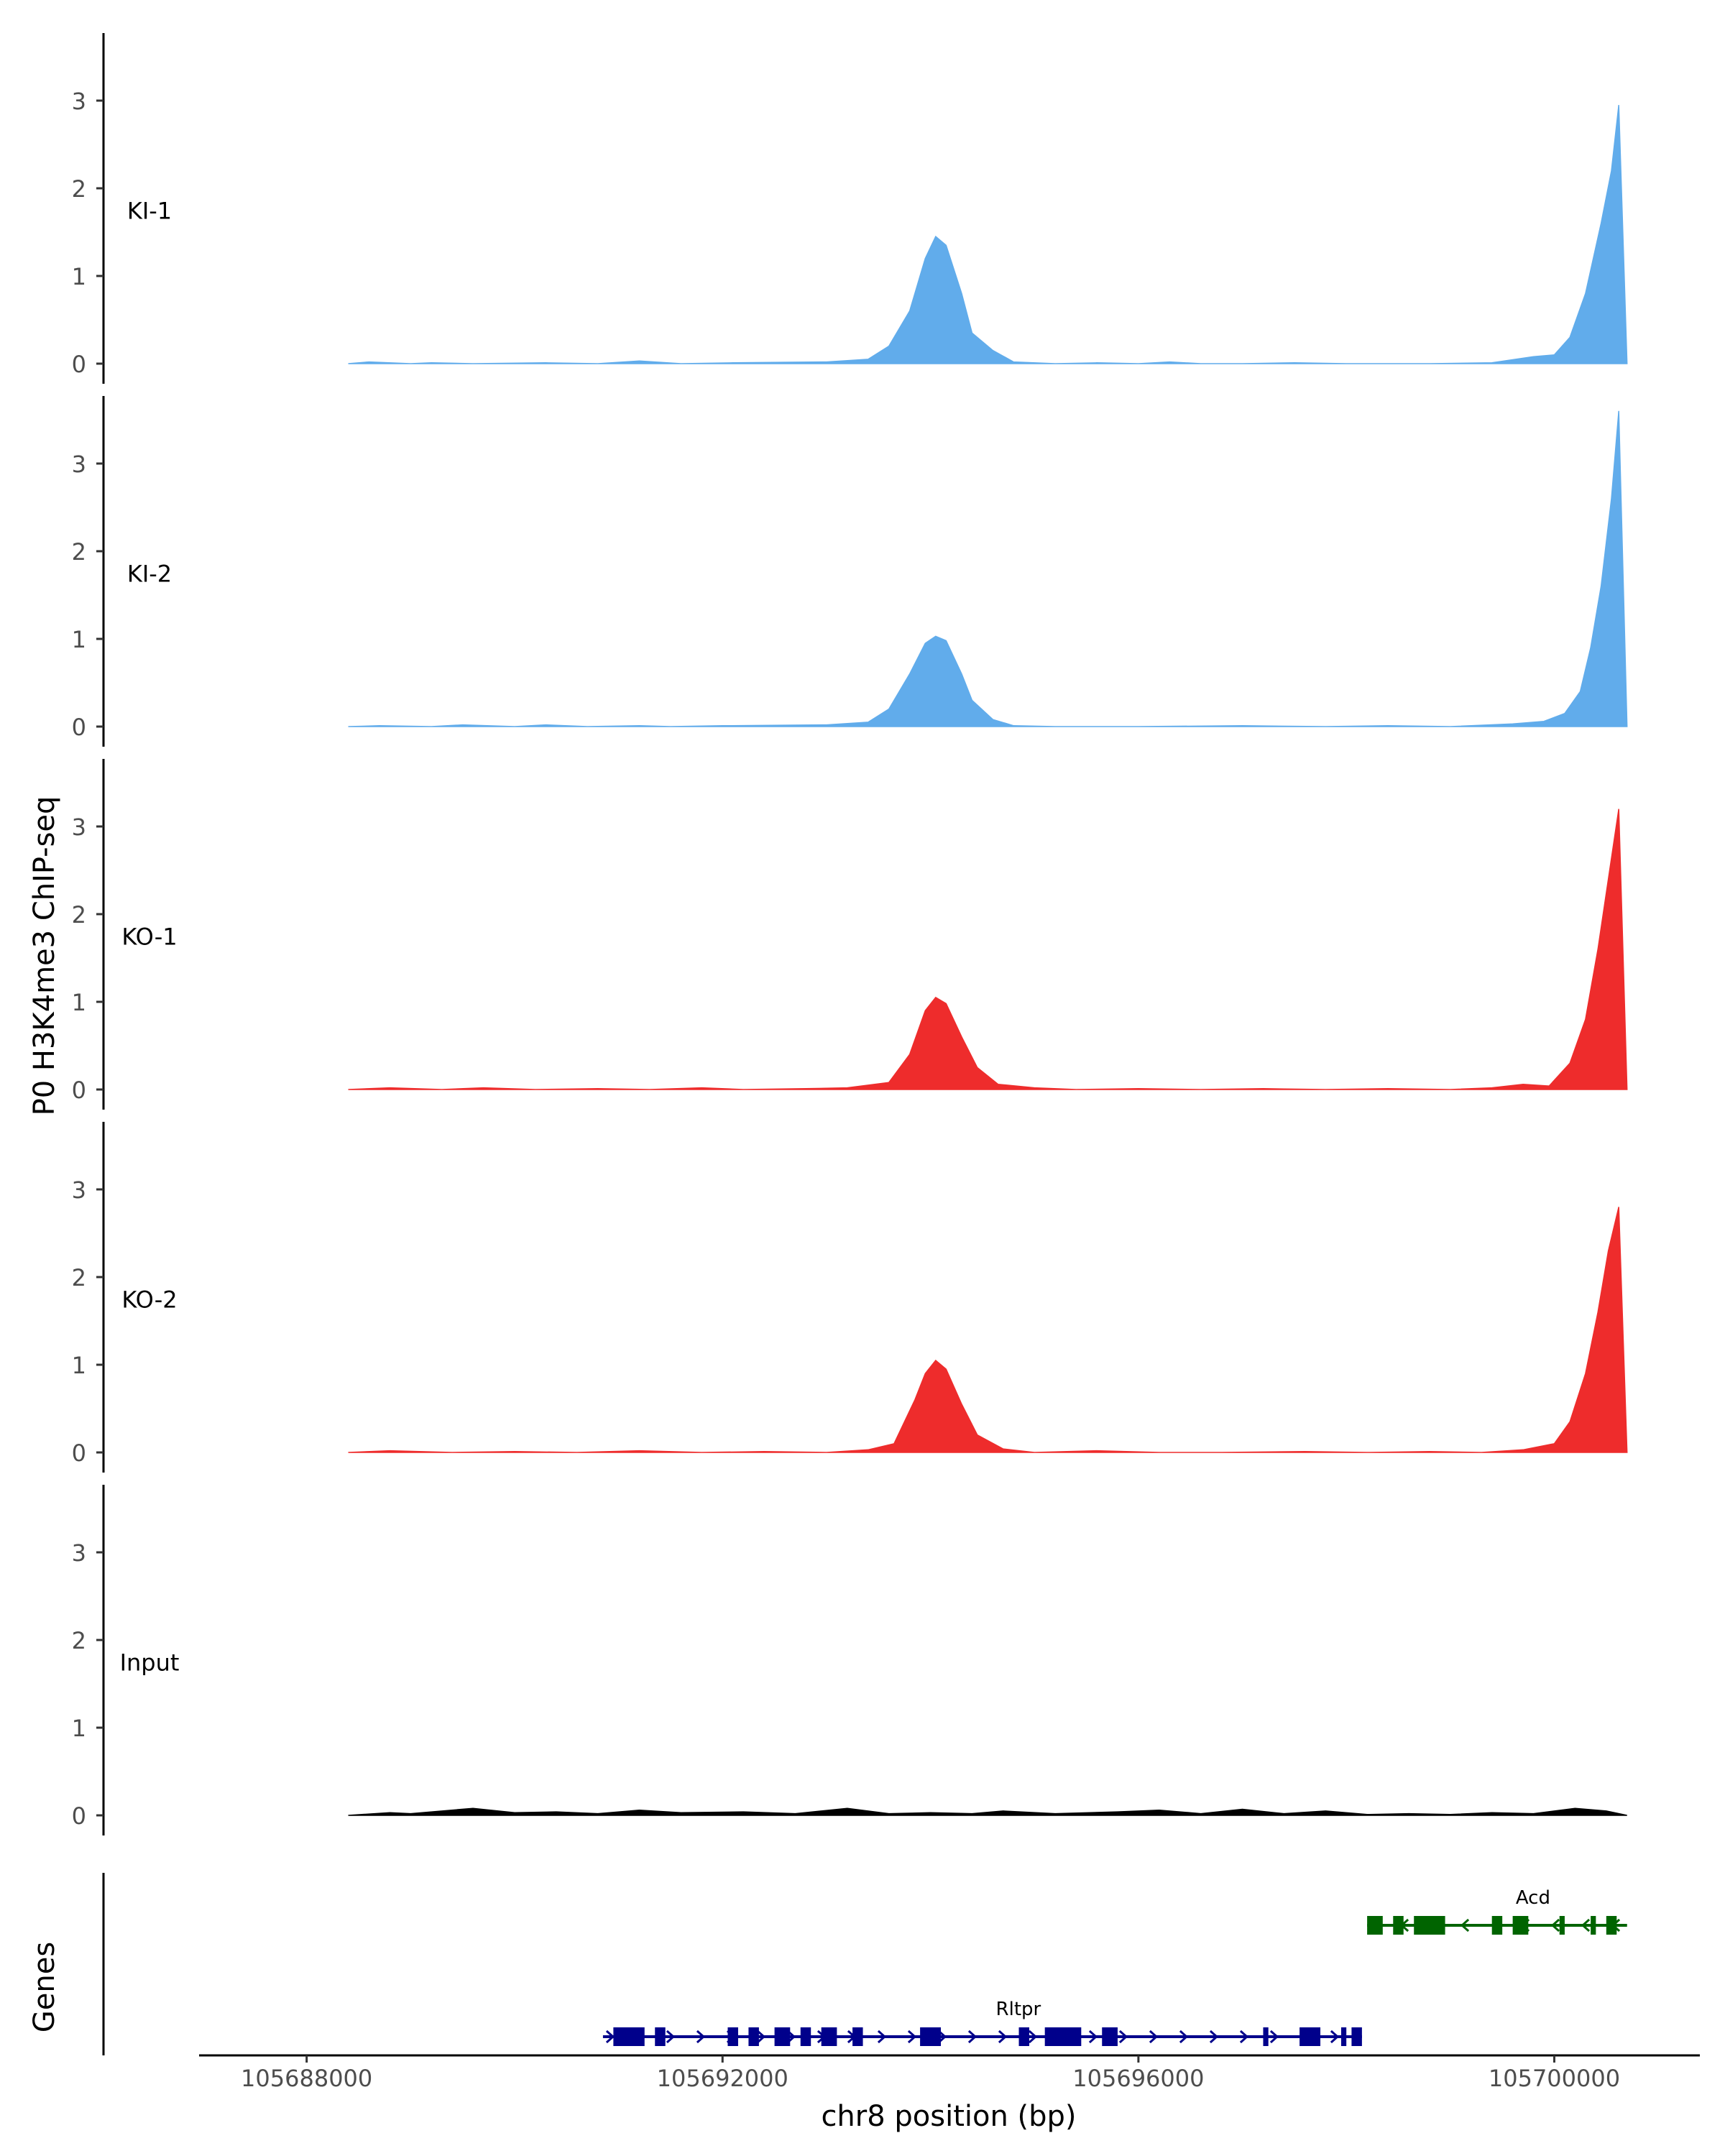  I want to click on track-label-ki-2: KI-2, so click(149, 575).